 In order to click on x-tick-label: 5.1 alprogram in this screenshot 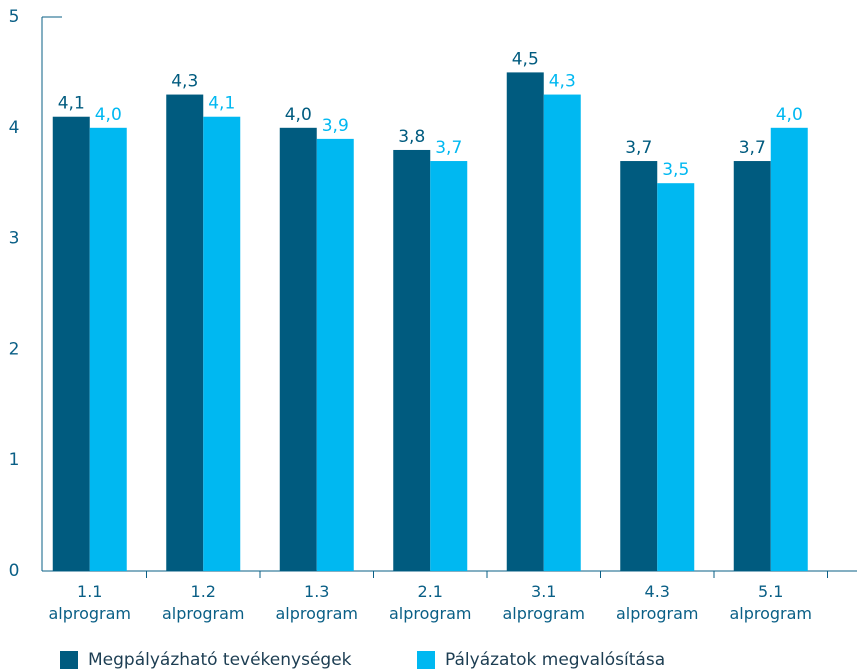, I will do `click(771, 602)`.